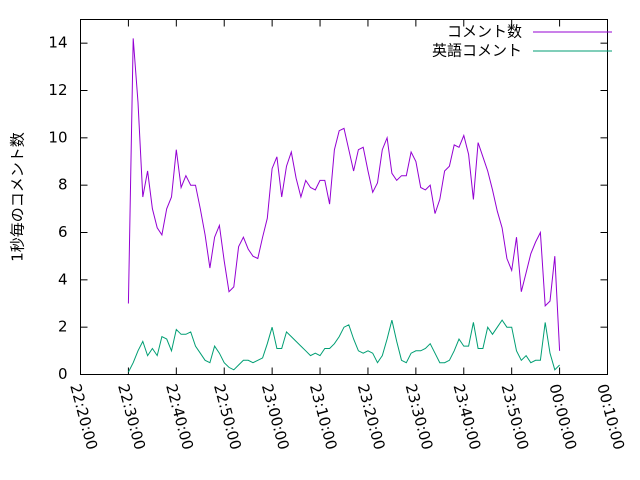 The width and height of the screenshot is (640, 480). I want to click on y-tick-label: 10, so click(57, 137).